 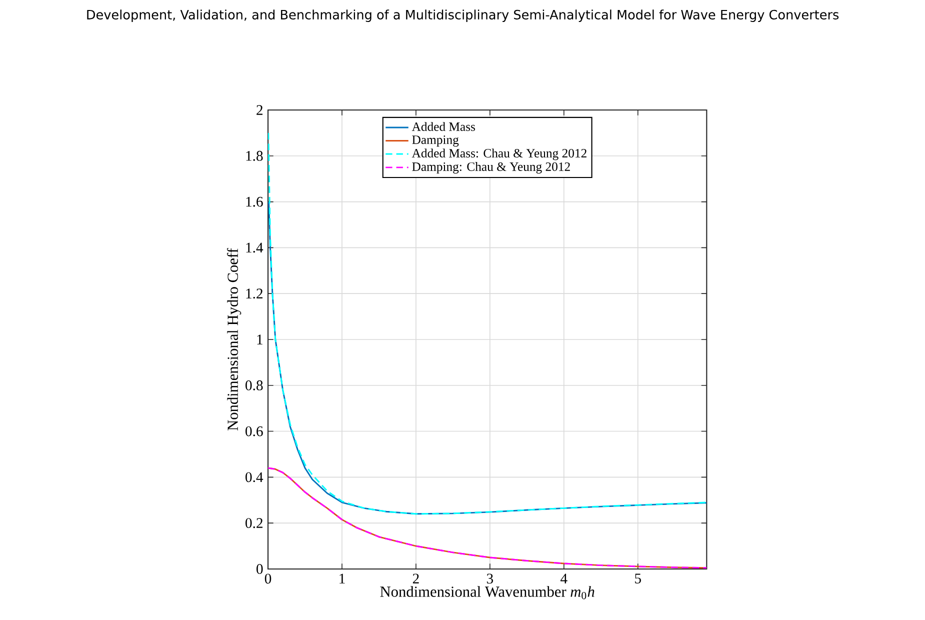 I want to click on y-tick-label: 1, so click(x=259, y=339).